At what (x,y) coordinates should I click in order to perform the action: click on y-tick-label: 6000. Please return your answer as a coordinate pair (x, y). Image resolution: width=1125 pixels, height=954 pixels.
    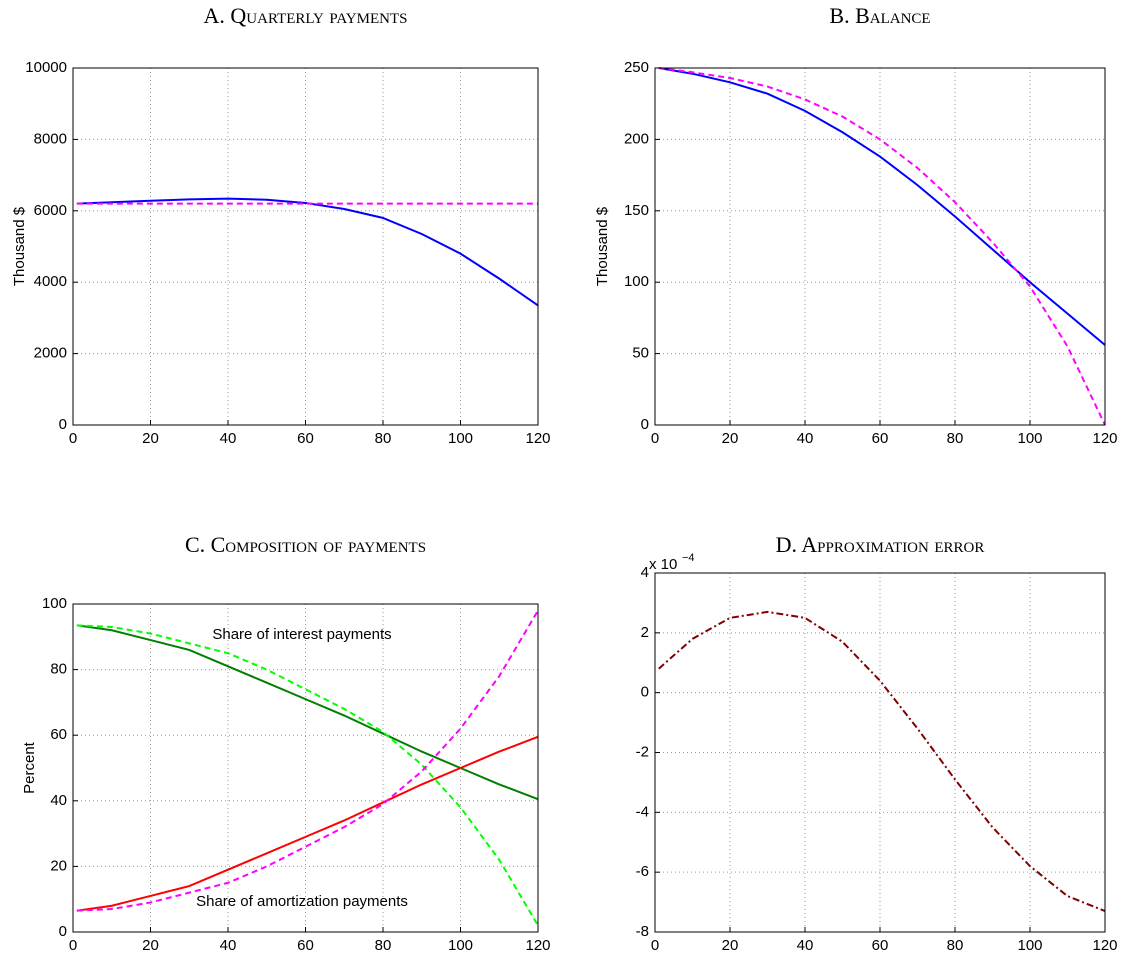
    Looking at the image, I should click on (50, 210).